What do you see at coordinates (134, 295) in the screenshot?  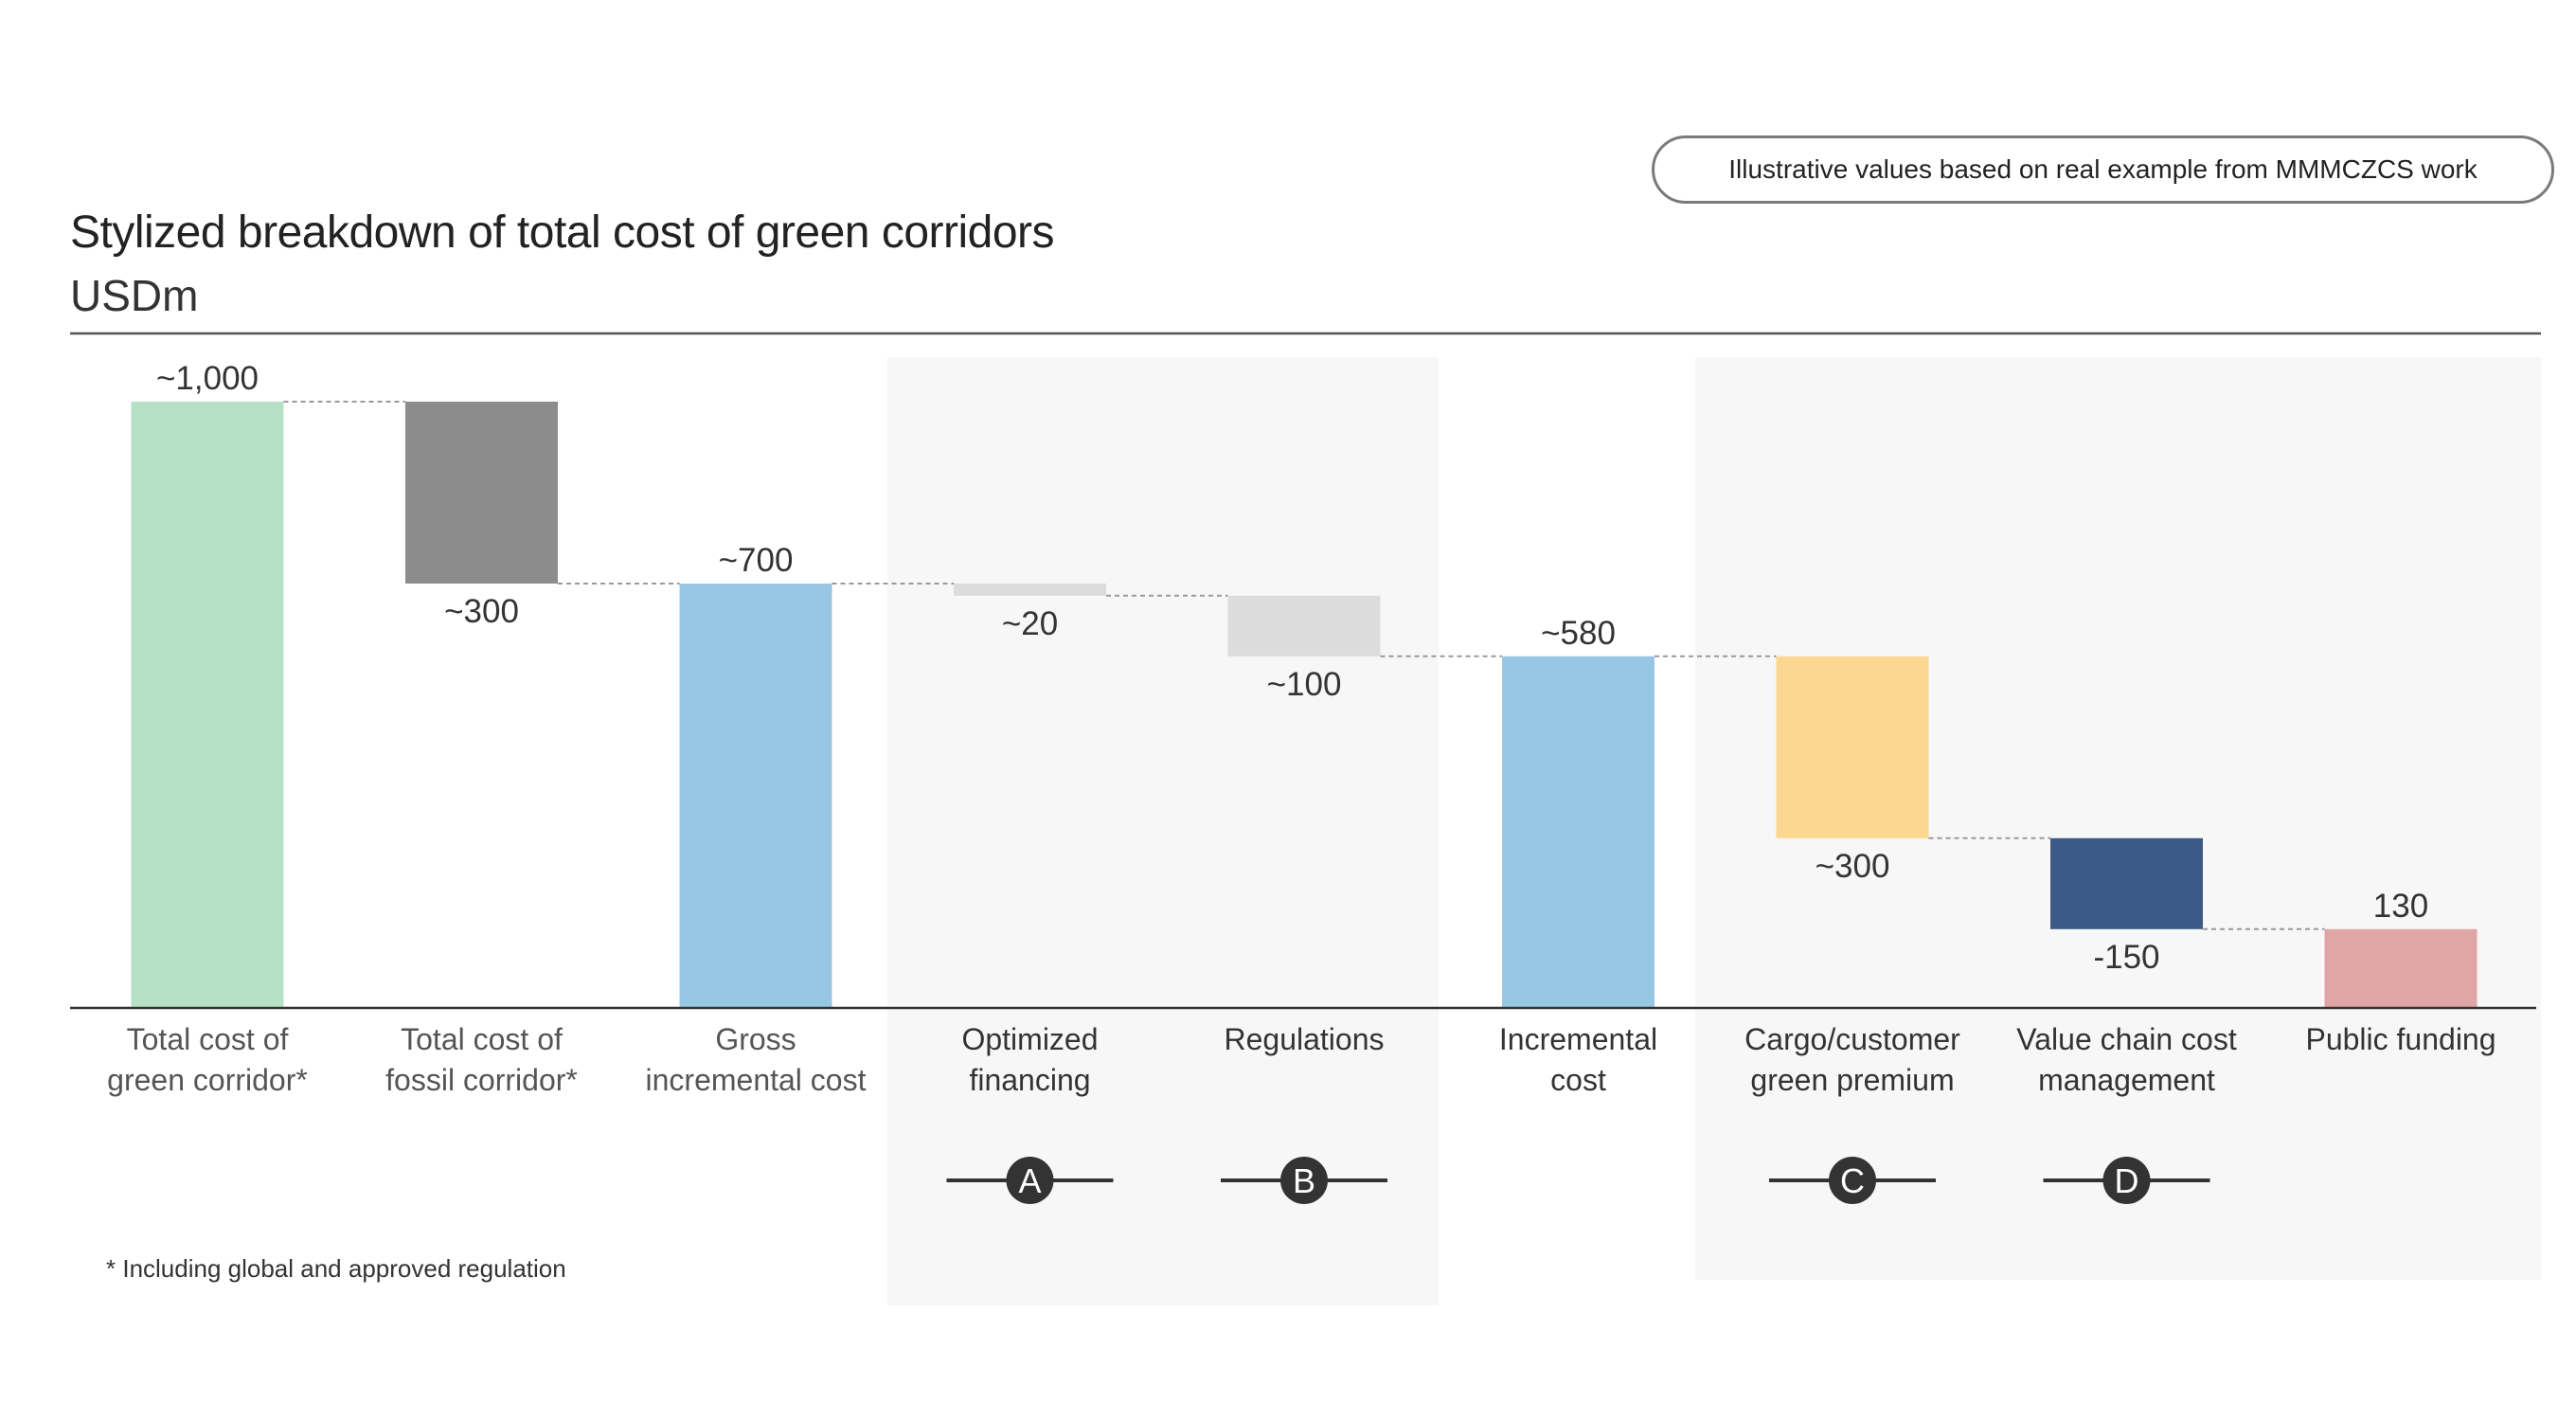 I see `chart-unit: USDm` at bounding box center [134, 295].